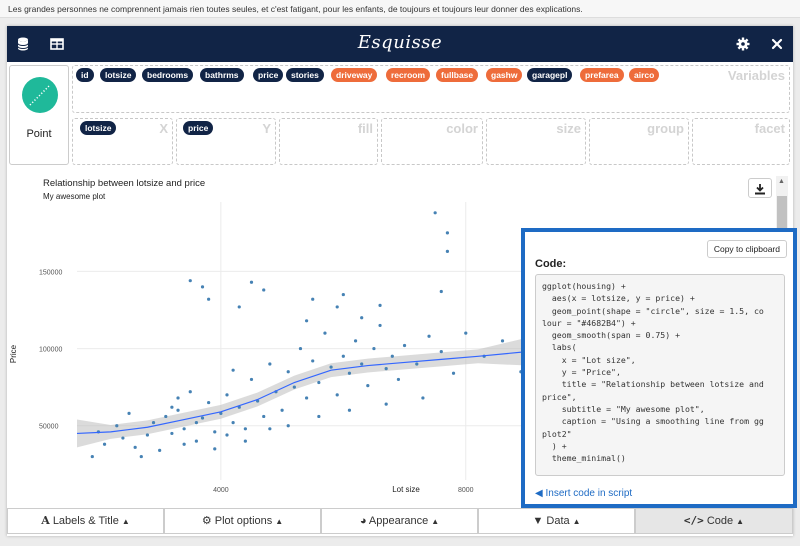 The height and width of the screenshot is (546, 800). I want to click on variable-badge: id, so click(85, 75).